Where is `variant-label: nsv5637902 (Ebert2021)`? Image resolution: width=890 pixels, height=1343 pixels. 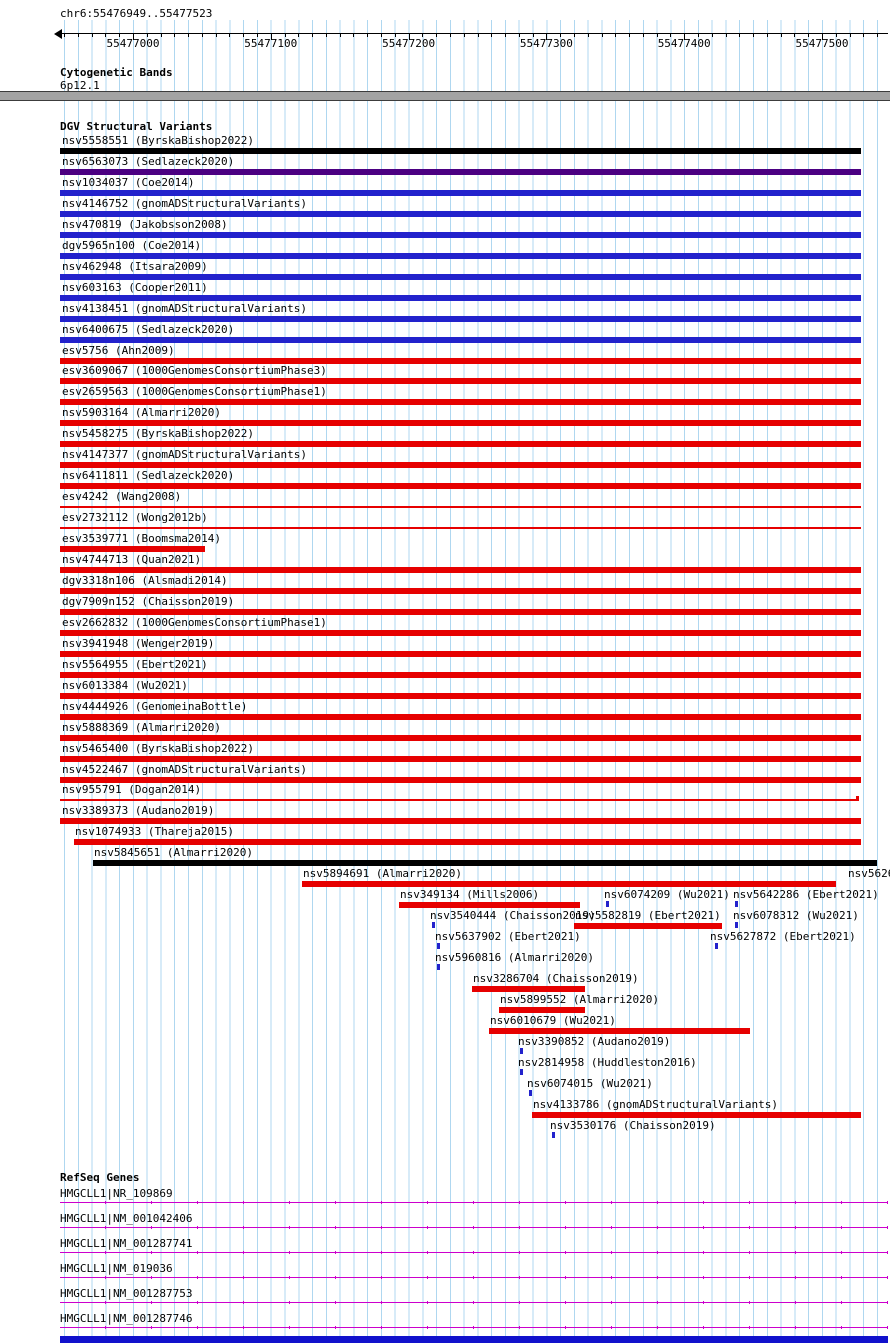 variant-label: nsv5637902 (Ebert2021) is located at coordinates (508, 937).